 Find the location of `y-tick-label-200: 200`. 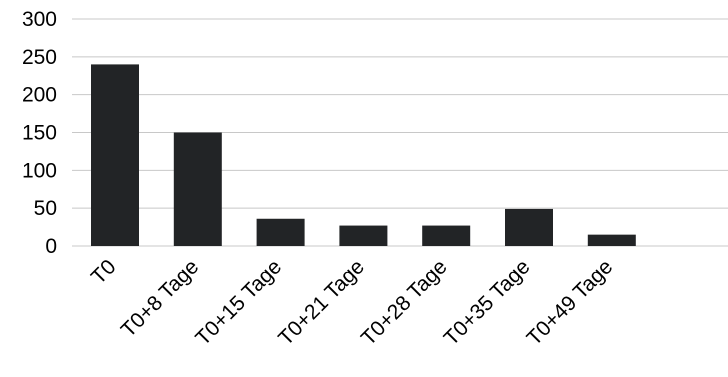

y-tick-label-200: 200 is located at coordinates (39, 95).